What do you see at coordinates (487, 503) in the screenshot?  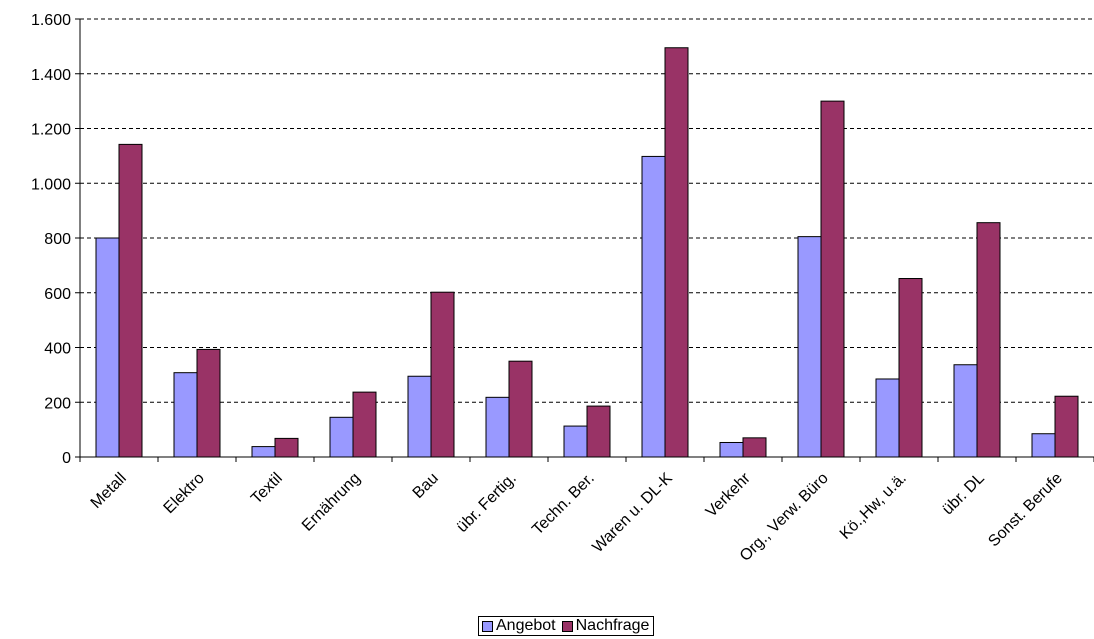 I see `x-tick-label: übr. Fertig.` at bounding box center [487, 503].